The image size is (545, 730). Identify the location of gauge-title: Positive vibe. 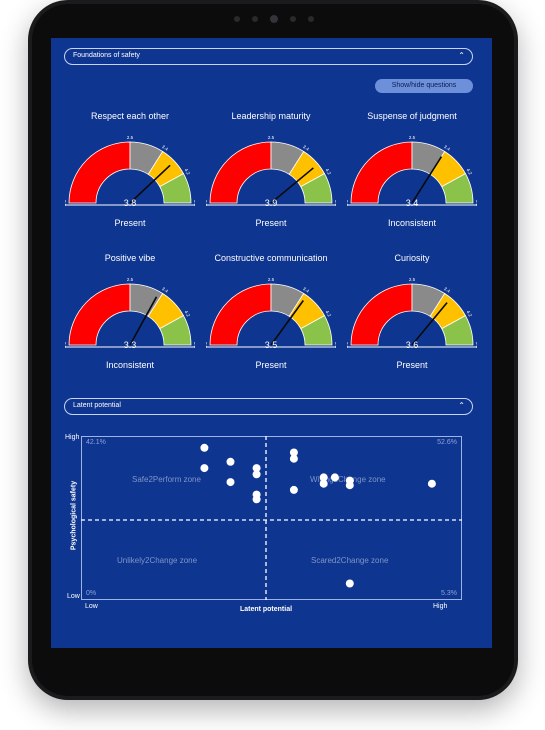
(130, 258).